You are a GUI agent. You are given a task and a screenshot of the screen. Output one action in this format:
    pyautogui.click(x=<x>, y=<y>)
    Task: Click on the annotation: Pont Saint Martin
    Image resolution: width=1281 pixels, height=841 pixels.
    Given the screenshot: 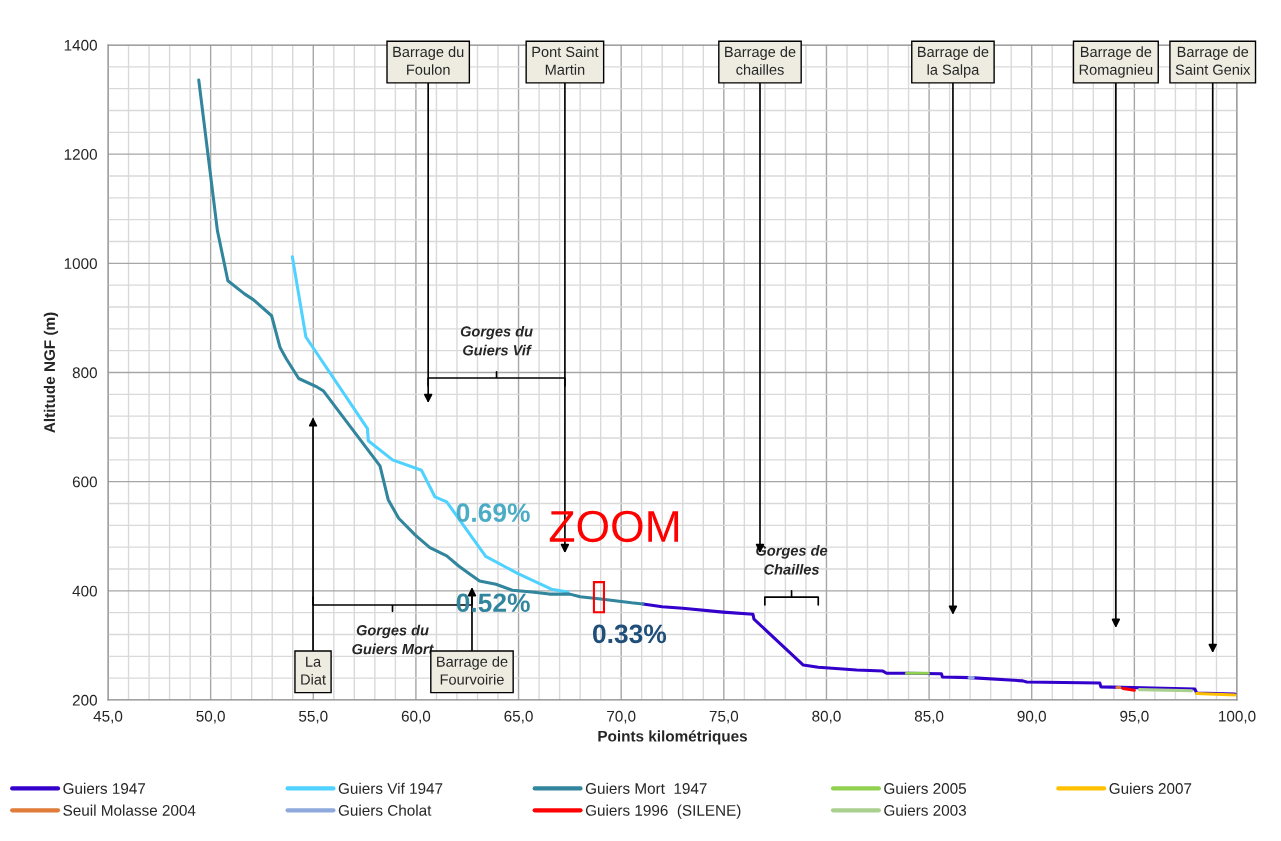 What is the action you would take?
    pyautogui.click(x=565, y=60)
    